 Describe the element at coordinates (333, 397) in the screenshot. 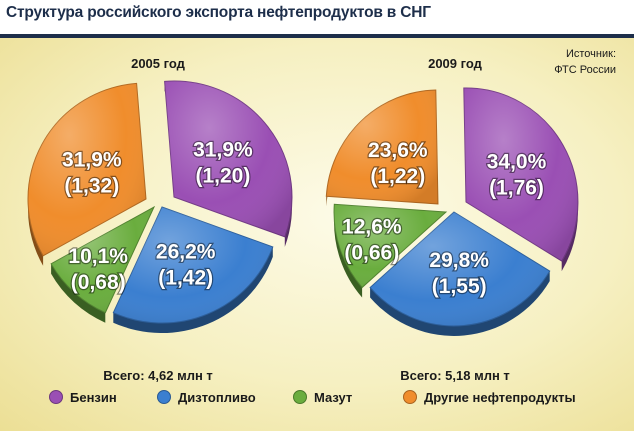

I see `legend-label: Мазут` at that location.